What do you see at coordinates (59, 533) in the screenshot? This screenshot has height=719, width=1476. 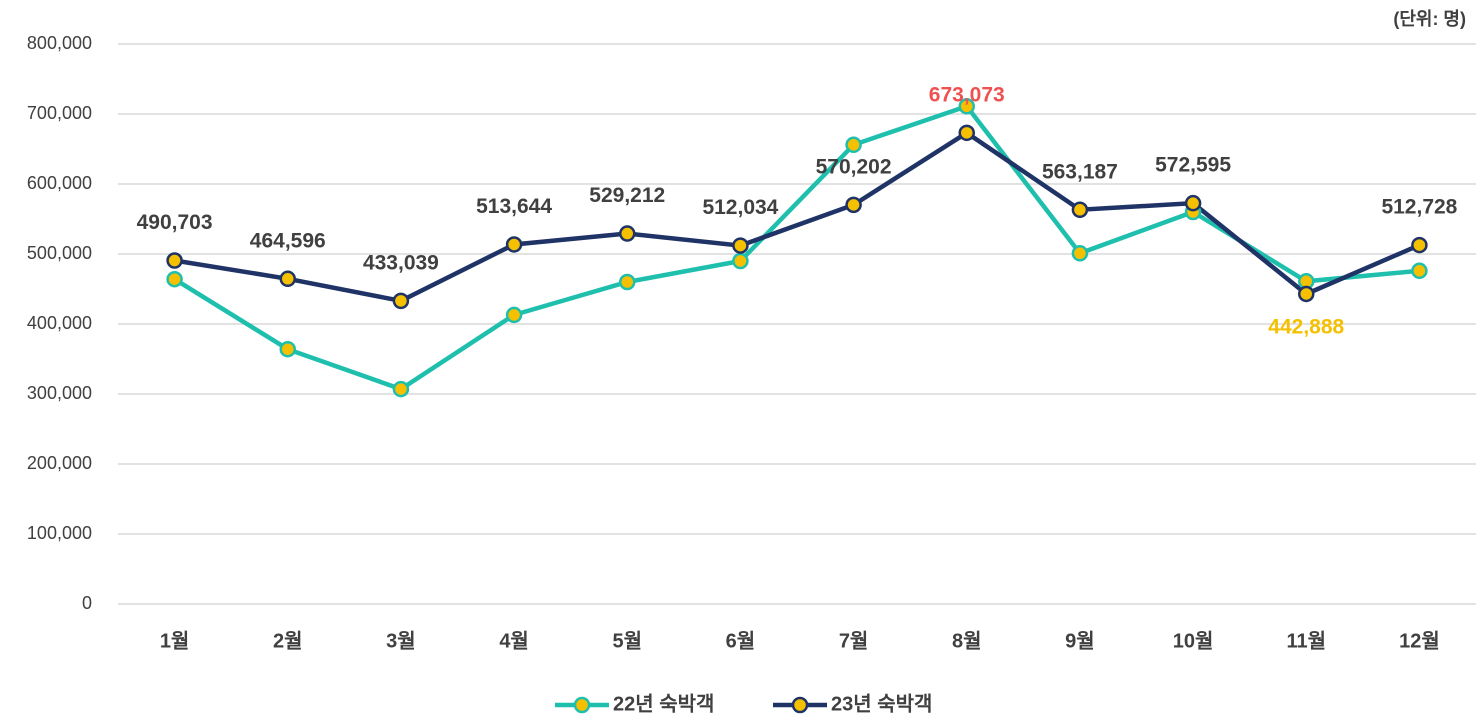 I see `y-tick-label: 100,000` at bounding box center [59, 533].